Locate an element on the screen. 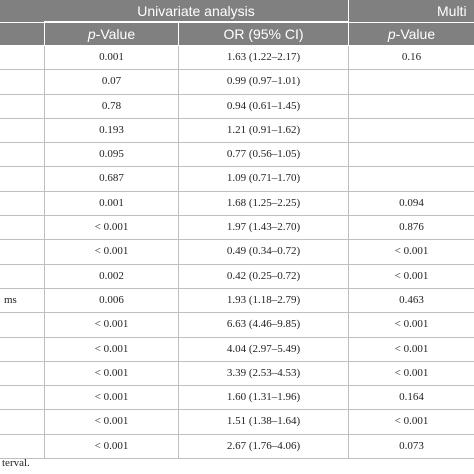  header-row-columns: p-Value OR (95% CI) p-Value is located at coordinates (237, 34).